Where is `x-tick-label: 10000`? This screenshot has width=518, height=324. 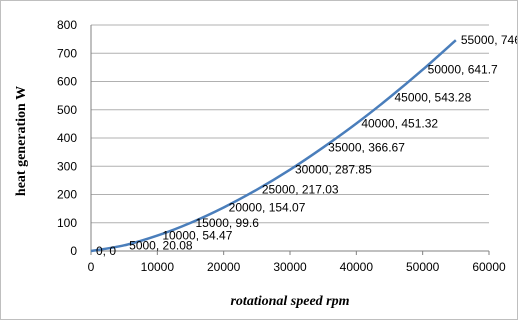 x-tick-label: 10000 is located at coordinates (158, 267).